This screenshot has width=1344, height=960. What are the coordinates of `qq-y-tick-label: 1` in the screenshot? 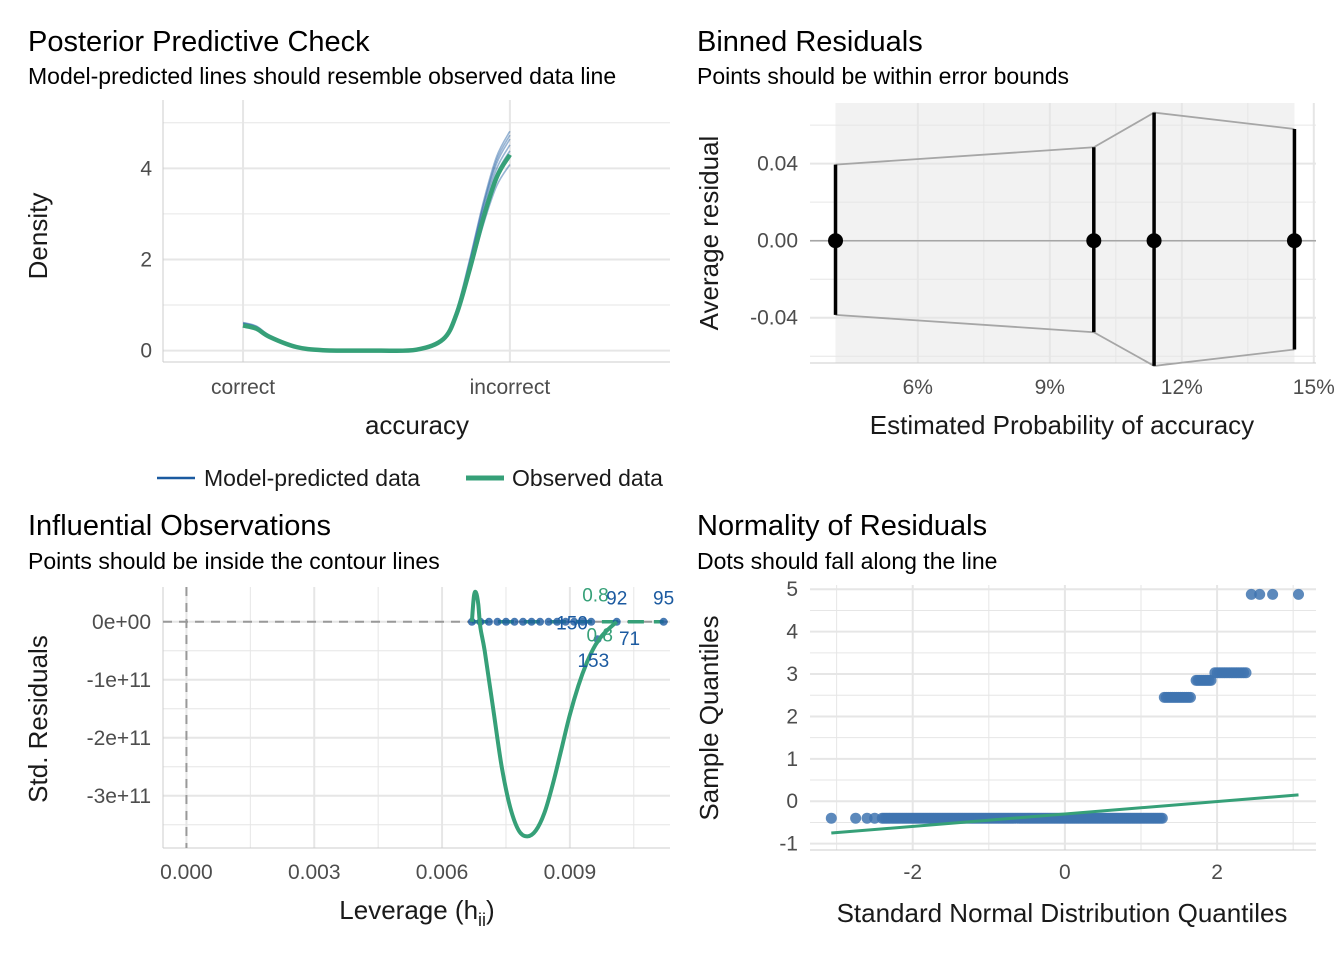 It's located at (792, 759).